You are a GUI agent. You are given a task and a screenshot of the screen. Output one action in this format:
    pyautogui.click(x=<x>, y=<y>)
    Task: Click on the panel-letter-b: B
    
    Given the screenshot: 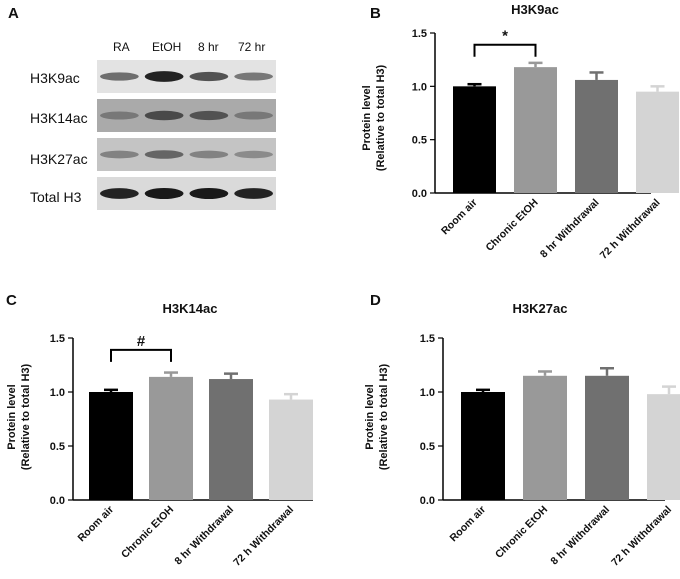 What is the action you would take?
    pyautogui.click(x=375, y=13)
    